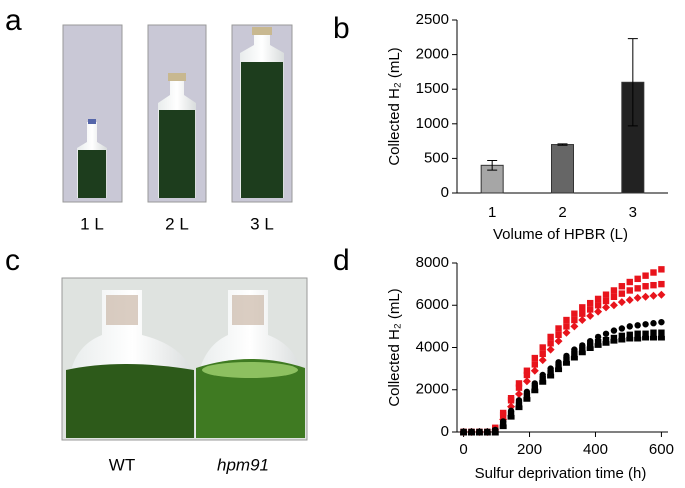 This screenshot has height=488, width=685. What do you see at coordinates (529, 449) in the screenshot?
I see `x-tick-label: 200` at bounding box center [529, 449].